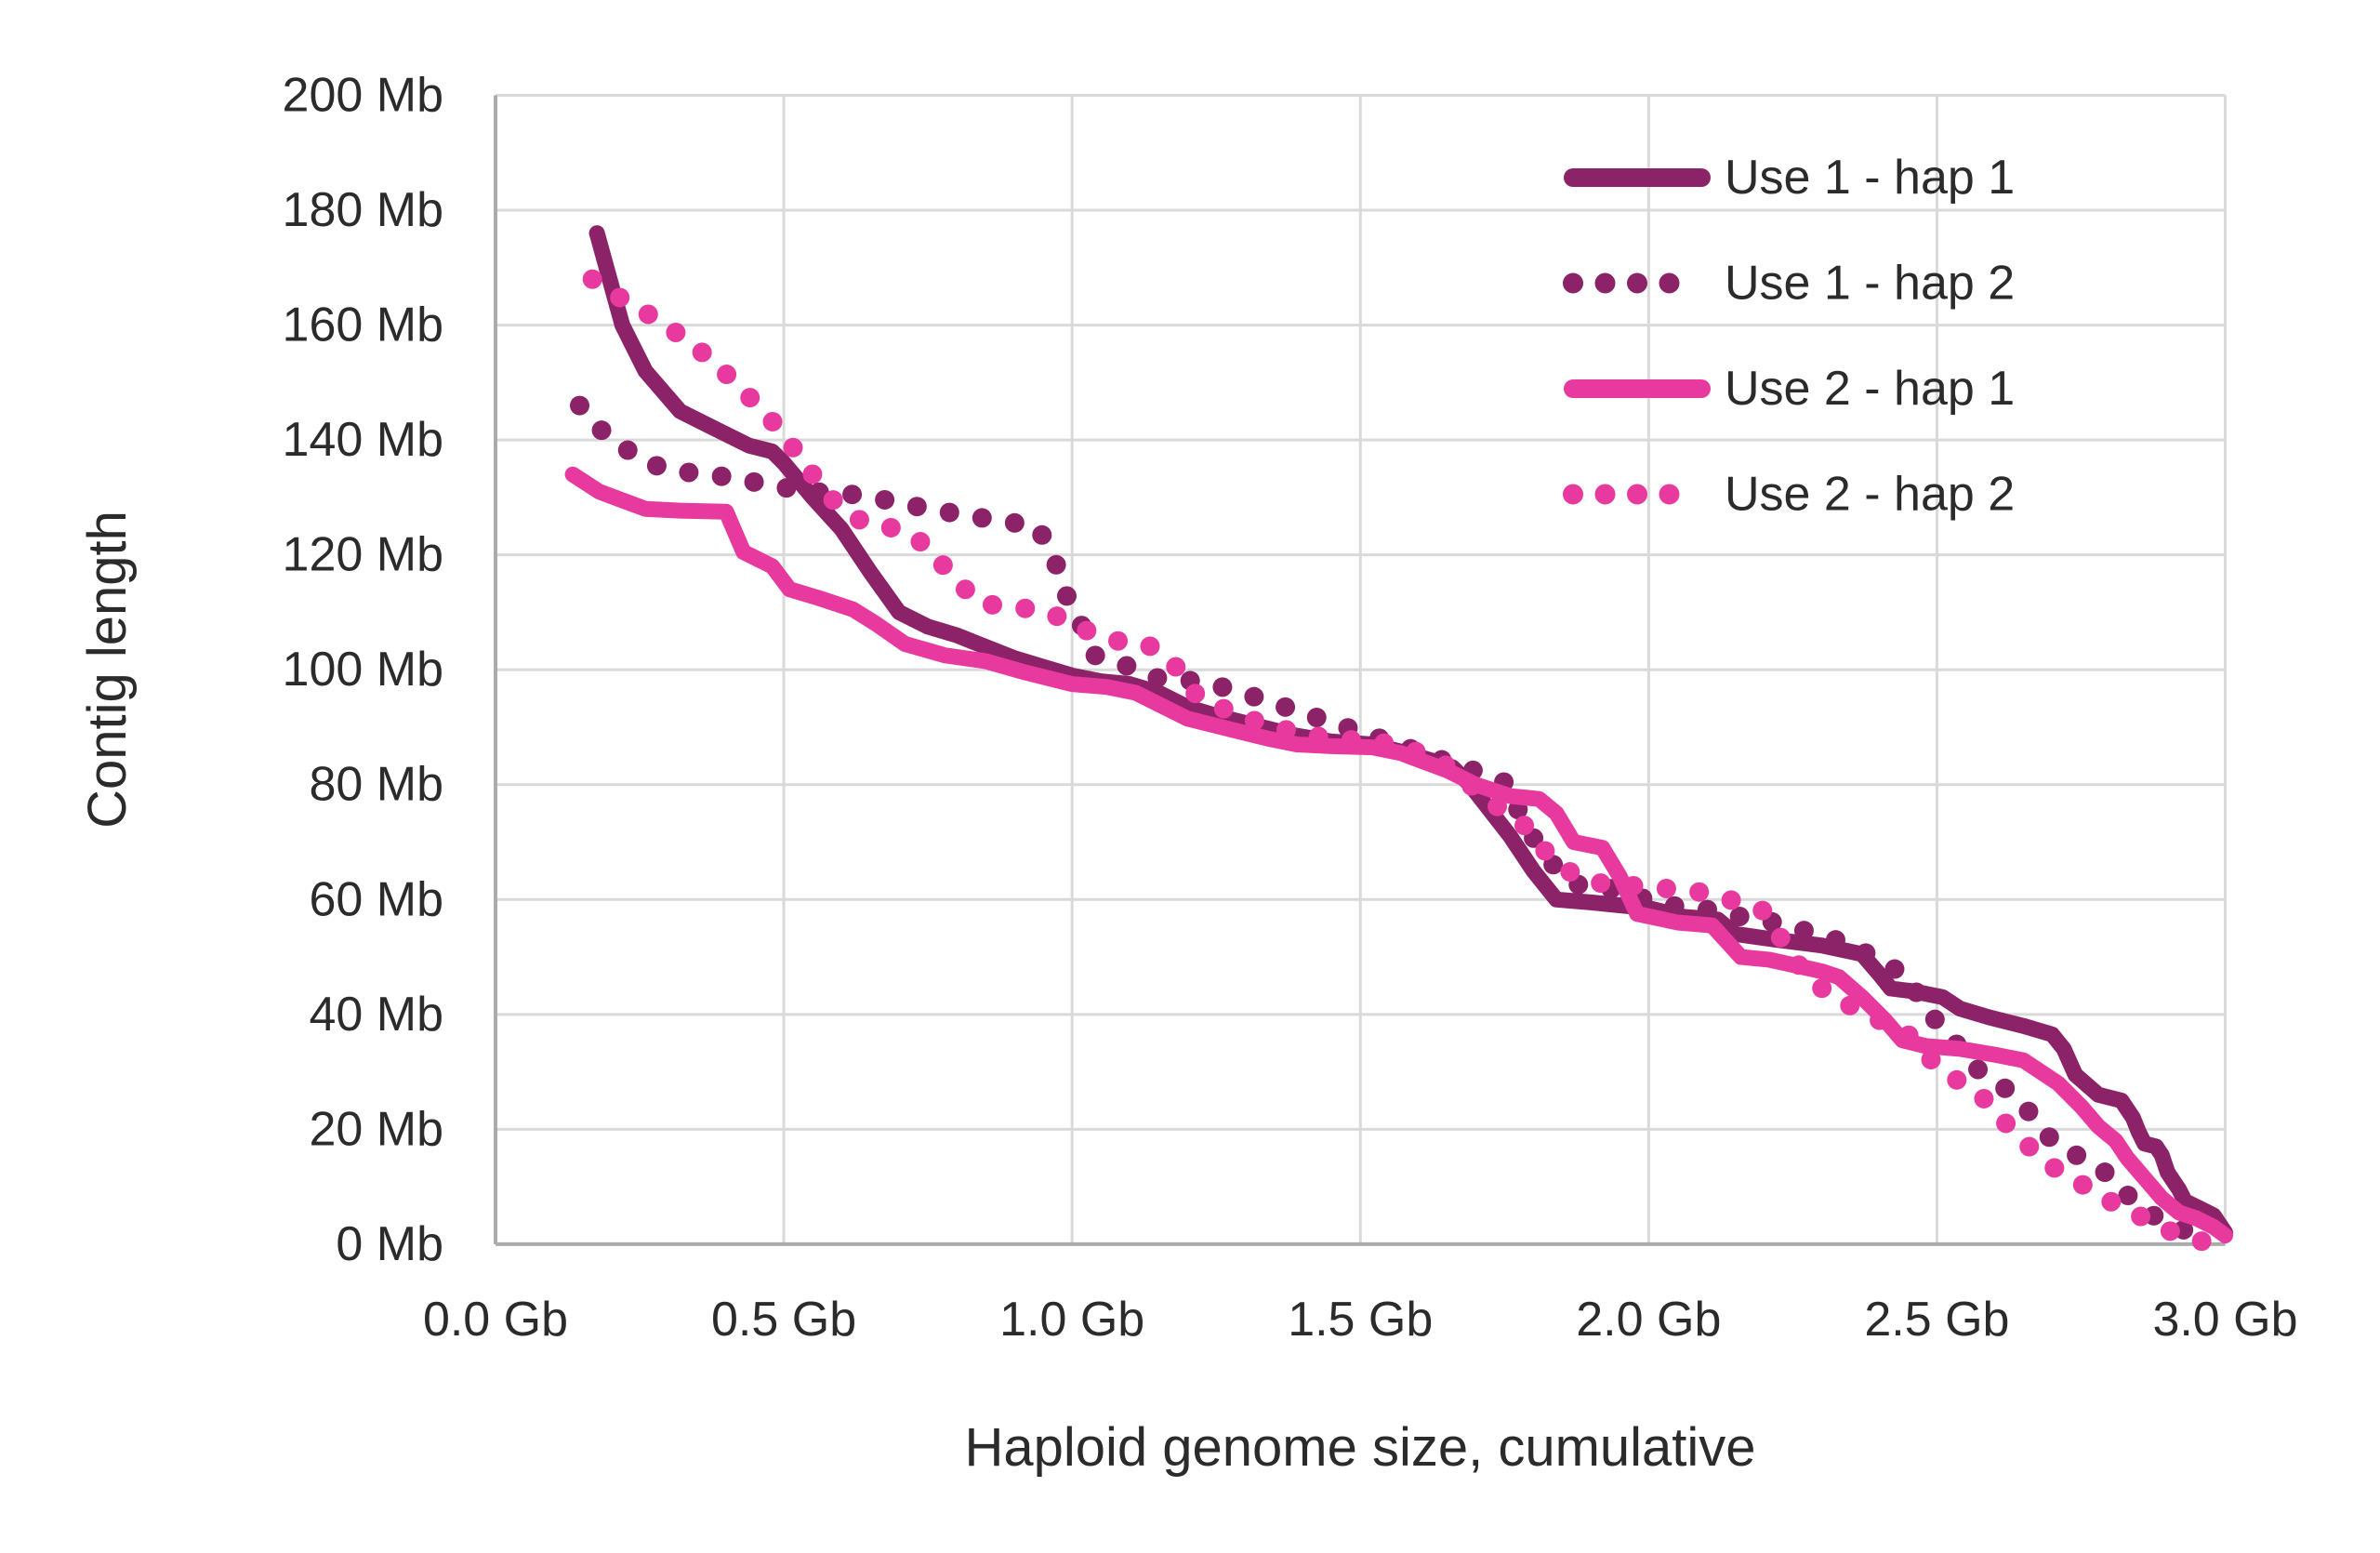 Image resolution: width=2380 pixels, height=1553 pixels. Describe the element at coordinates (363, 210) in the screenshot. I see `y-tick-label: 180 Mb` at that location.